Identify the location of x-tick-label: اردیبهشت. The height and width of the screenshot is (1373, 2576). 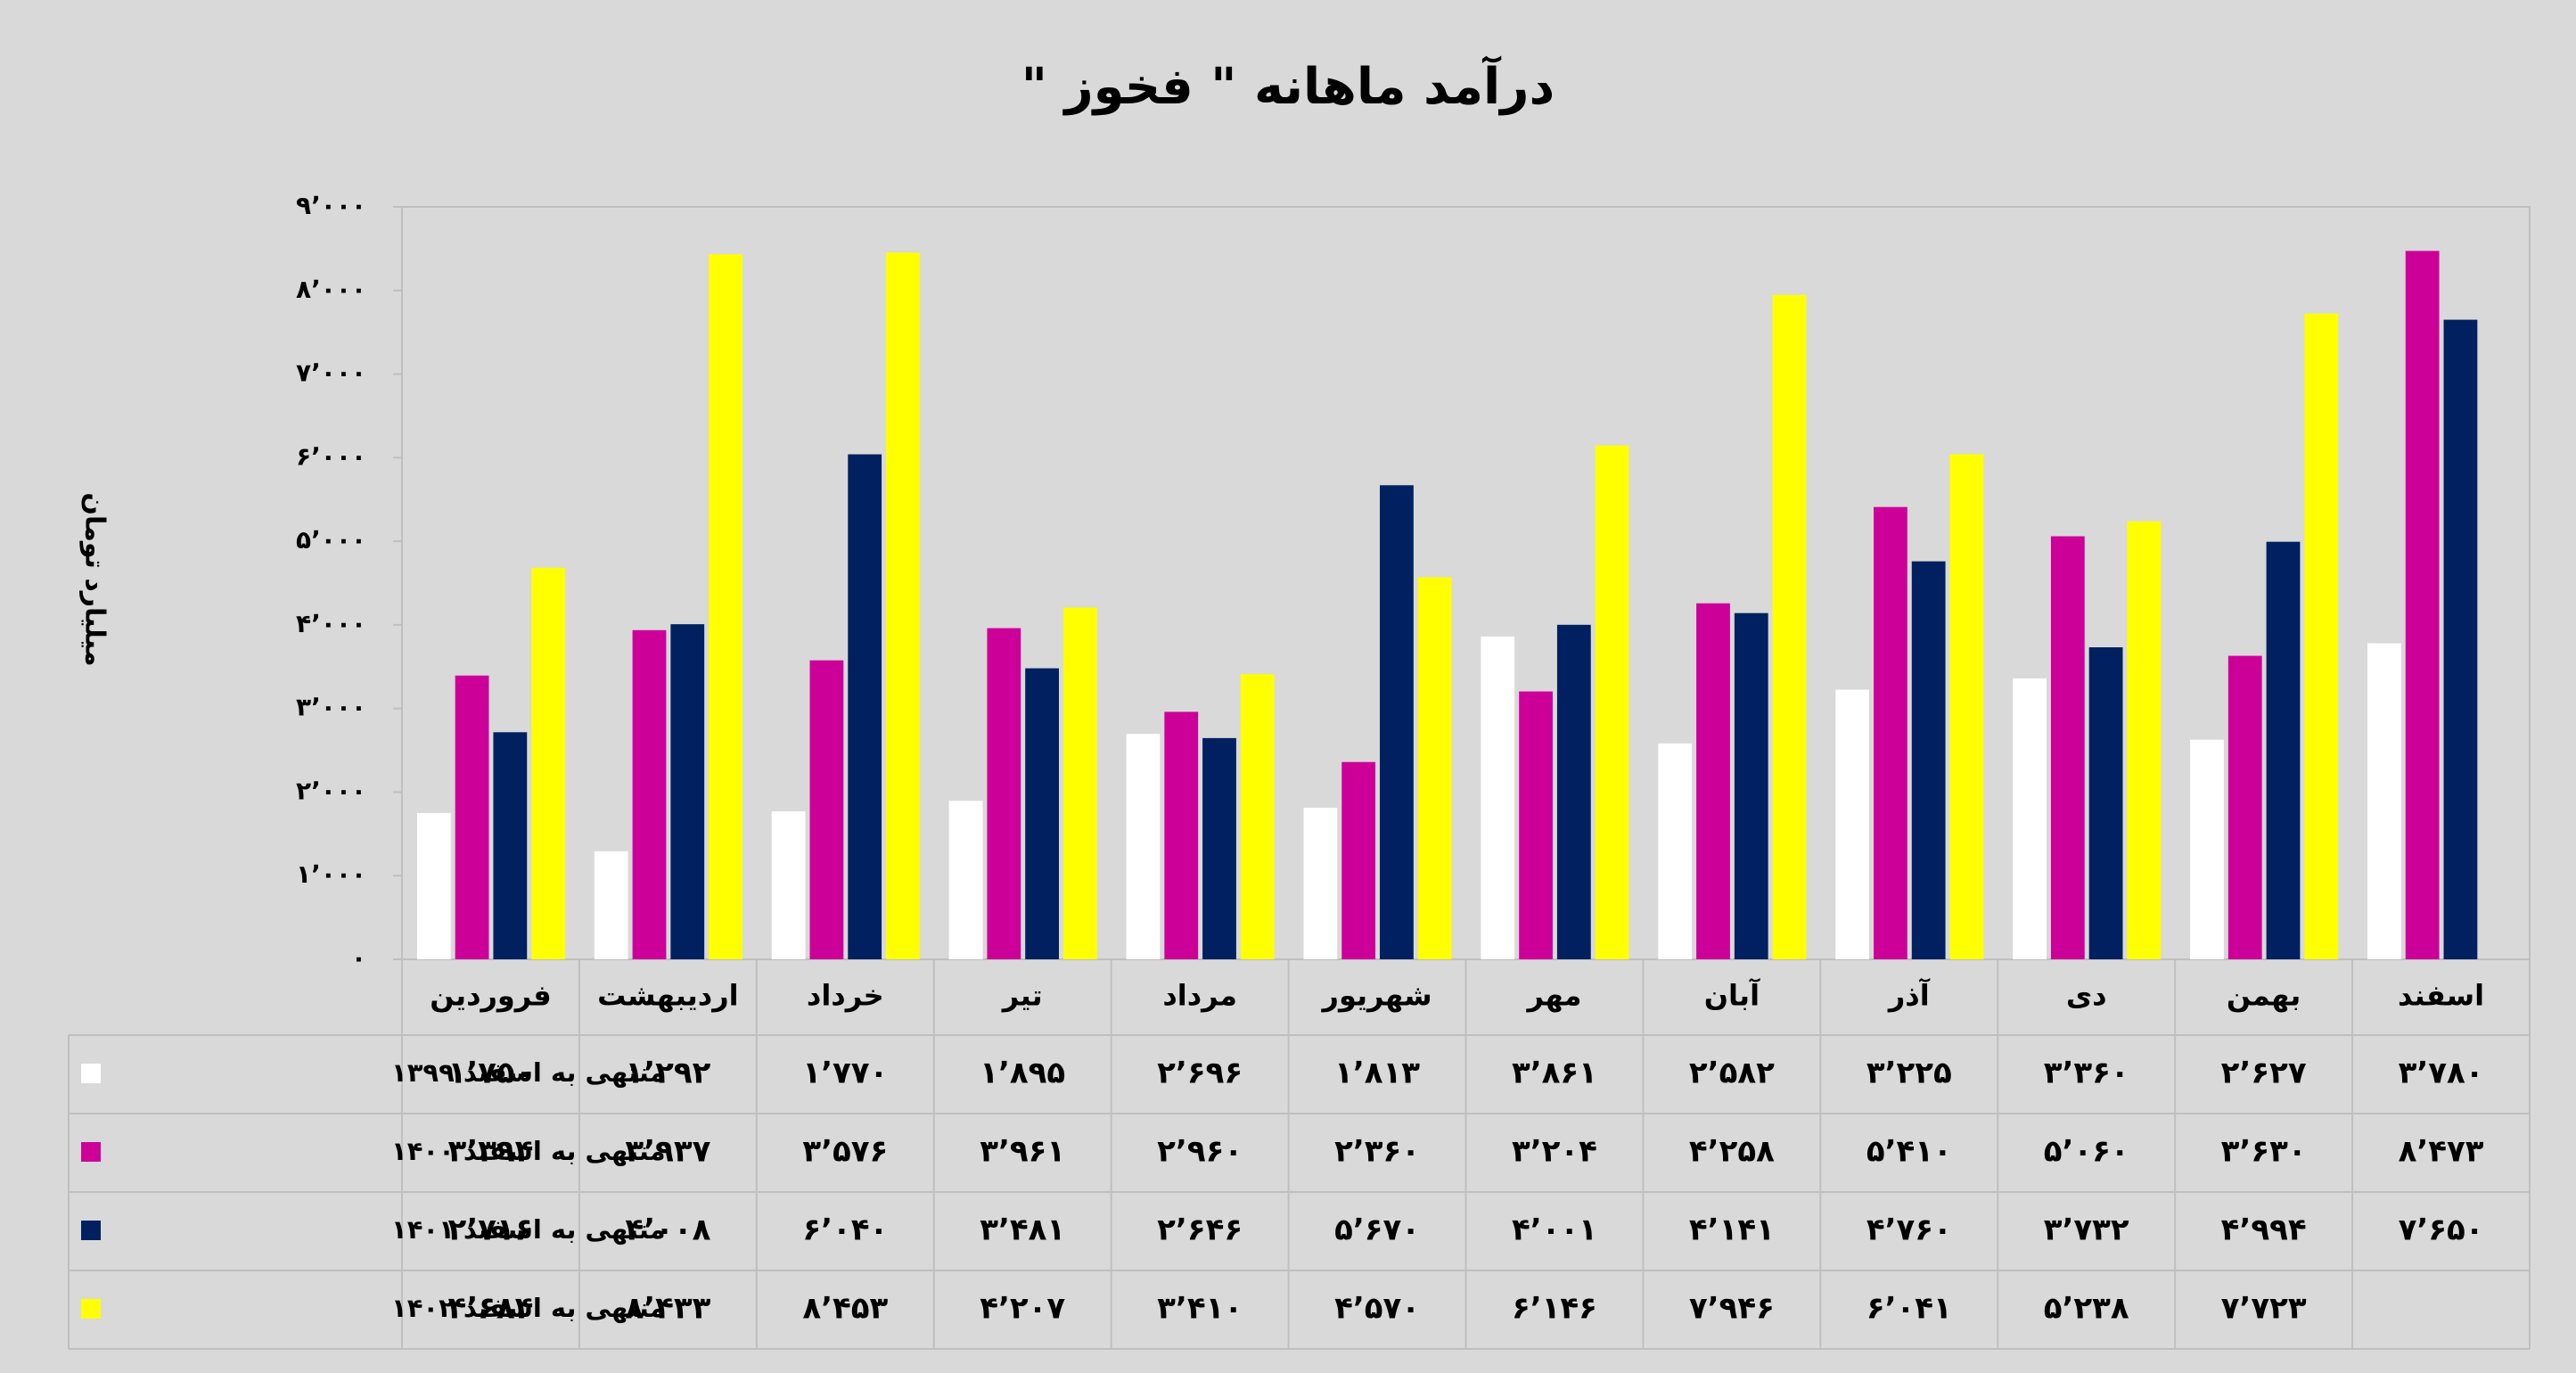
(668, 996).